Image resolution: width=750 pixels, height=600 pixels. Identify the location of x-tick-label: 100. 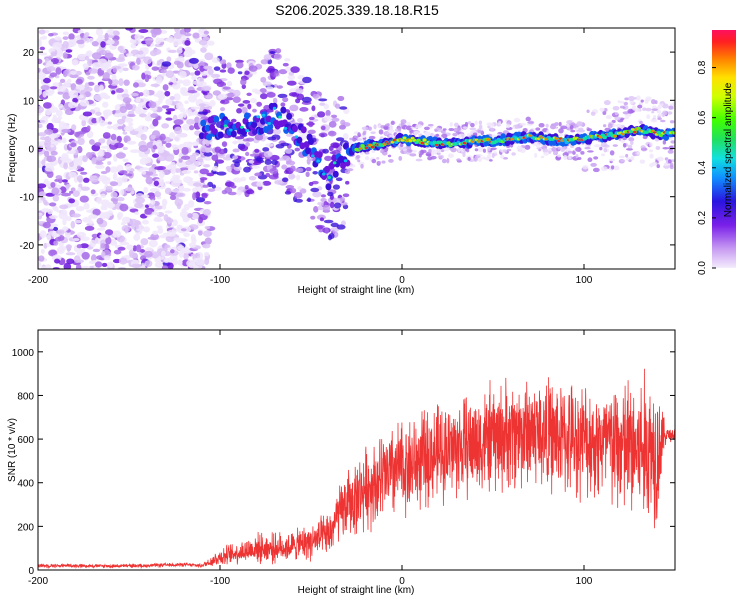
(584, 581).